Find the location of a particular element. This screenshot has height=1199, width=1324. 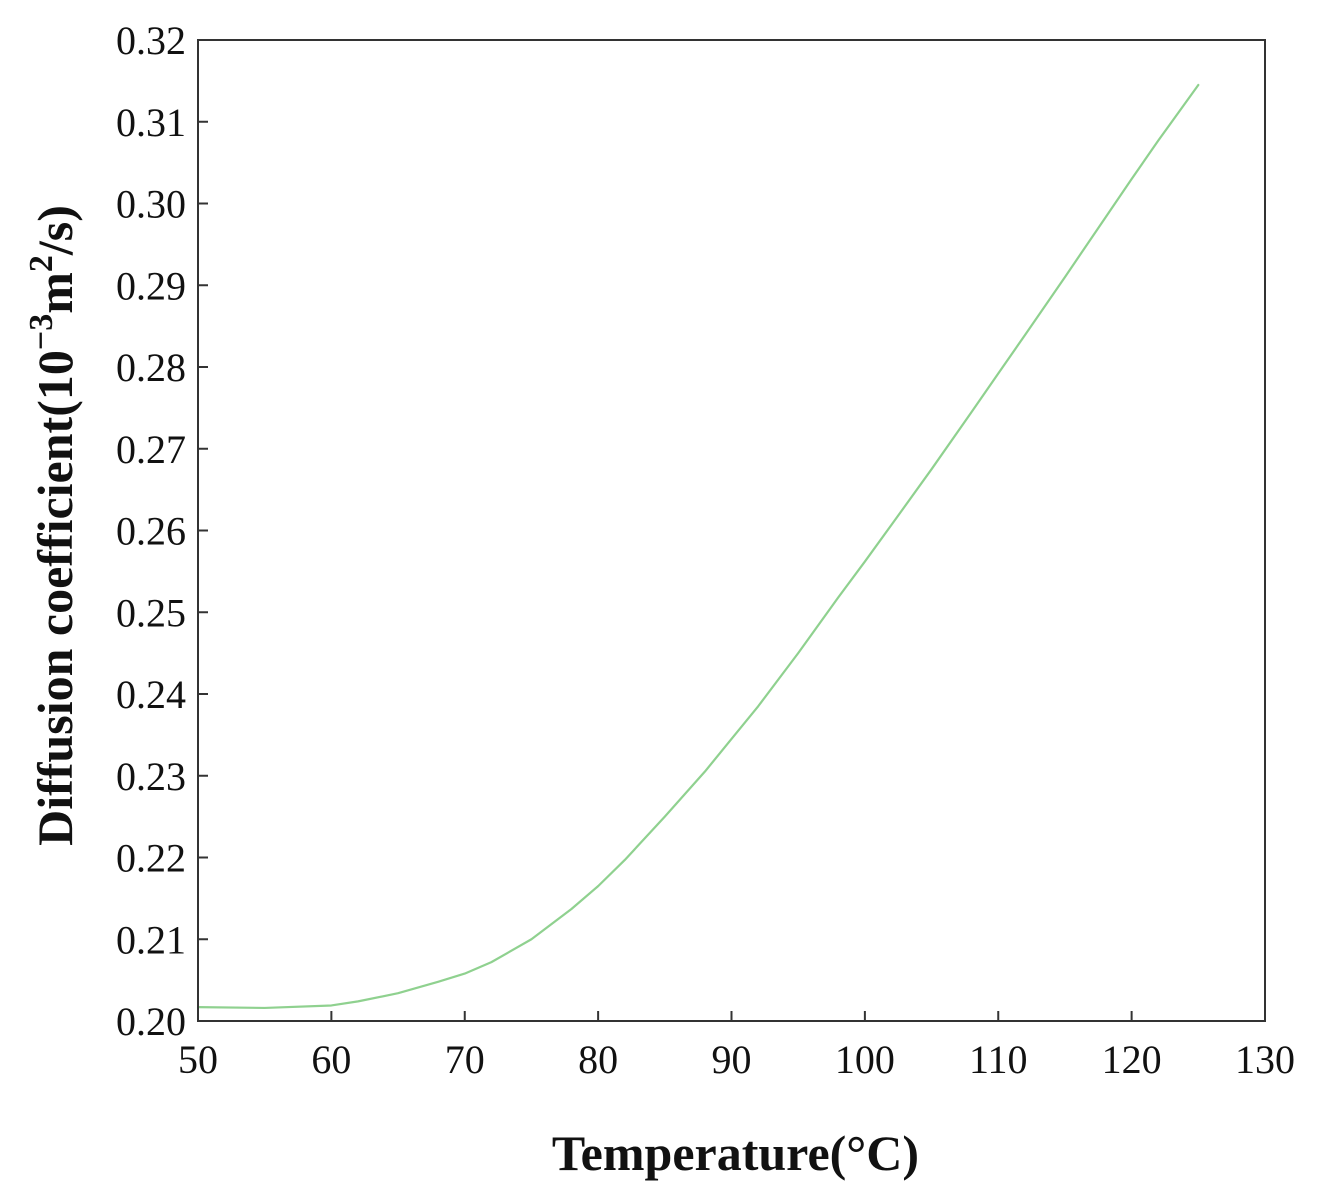

x-tick-label: 120 is located at coordinates (1132, 1059).